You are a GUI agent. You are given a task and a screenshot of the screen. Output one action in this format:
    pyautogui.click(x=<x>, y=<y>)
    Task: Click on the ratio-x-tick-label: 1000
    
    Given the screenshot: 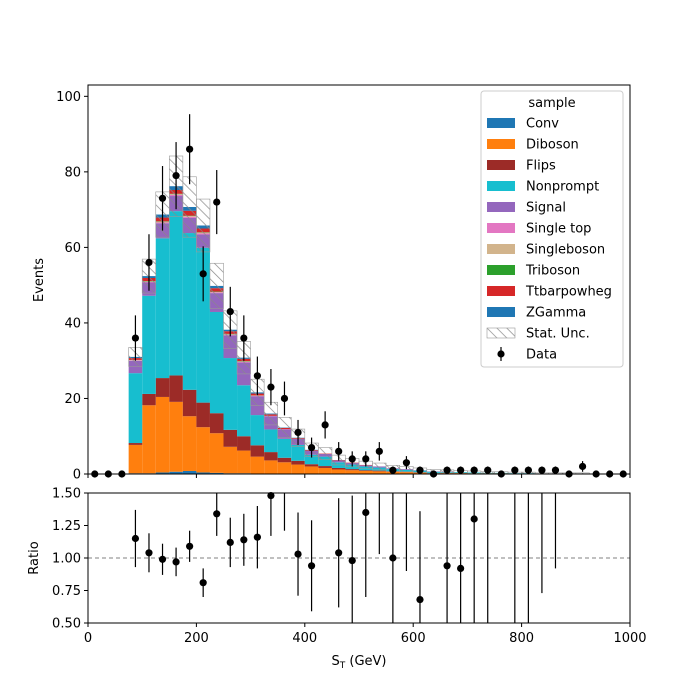 What is the action you would take?
    pyautogui.click(x=629, y=638)
    